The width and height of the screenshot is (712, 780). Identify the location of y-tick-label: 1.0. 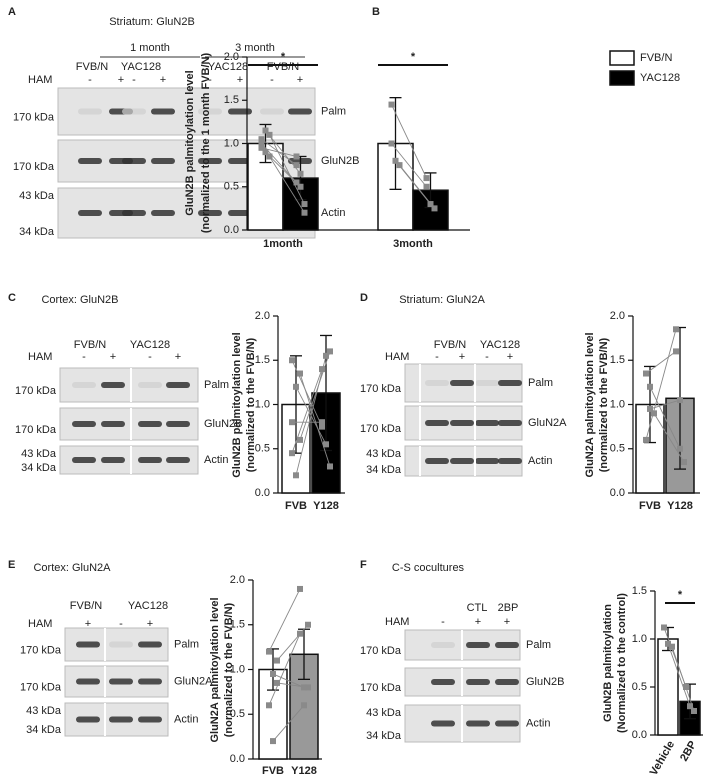
(262, 404).